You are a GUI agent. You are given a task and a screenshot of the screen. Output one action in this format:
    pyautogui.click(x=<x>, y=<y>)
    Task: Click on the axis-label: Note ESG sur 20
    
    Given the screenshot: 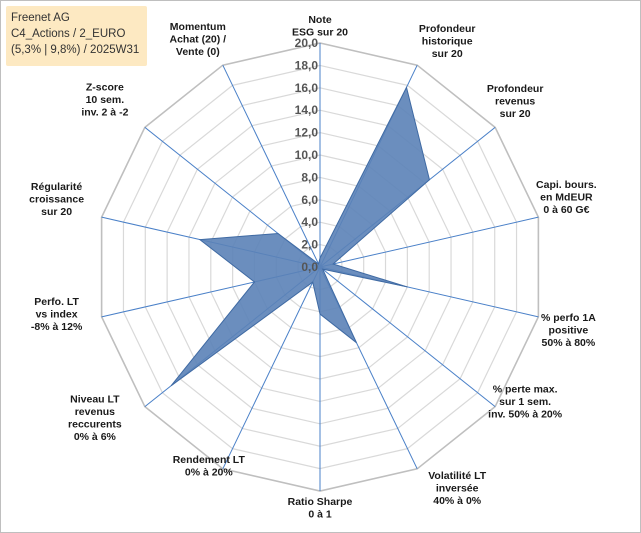 What is the action you would take?
    pyautogui.click(x=320, y=26)
    